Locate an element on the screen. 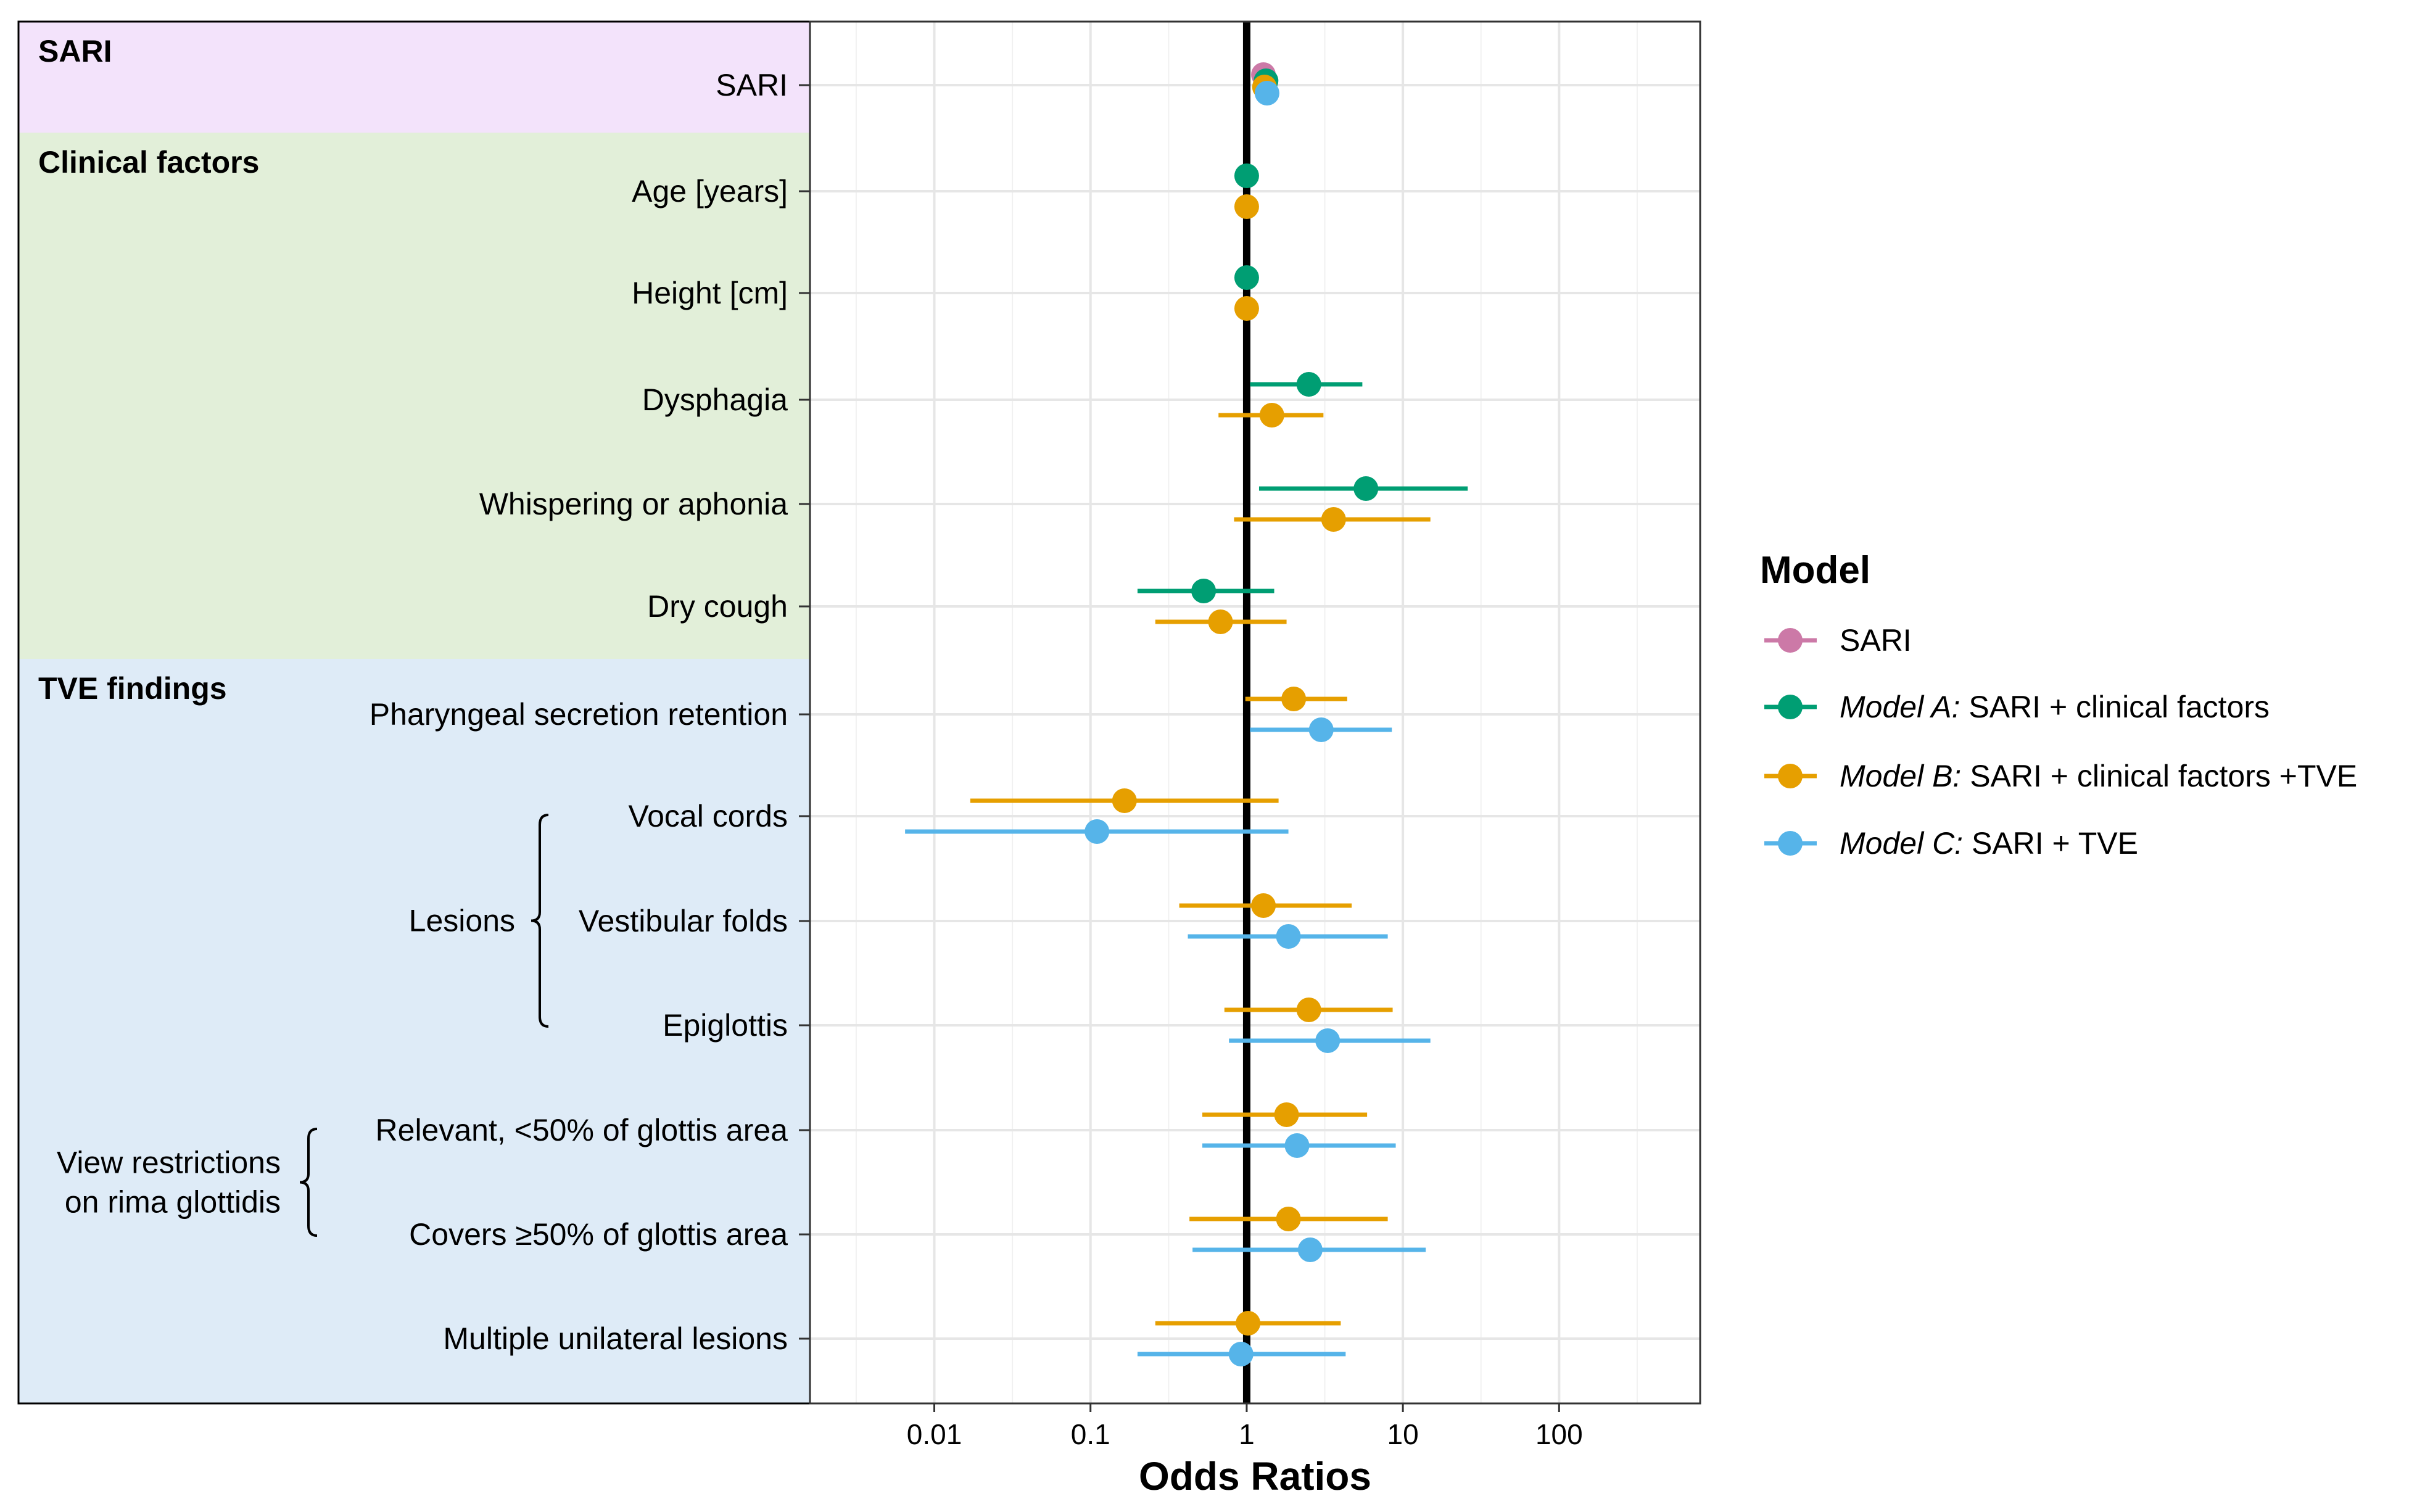  legend-item: Model A: SARI + clinical factors is located at coordinates (2017, 707).